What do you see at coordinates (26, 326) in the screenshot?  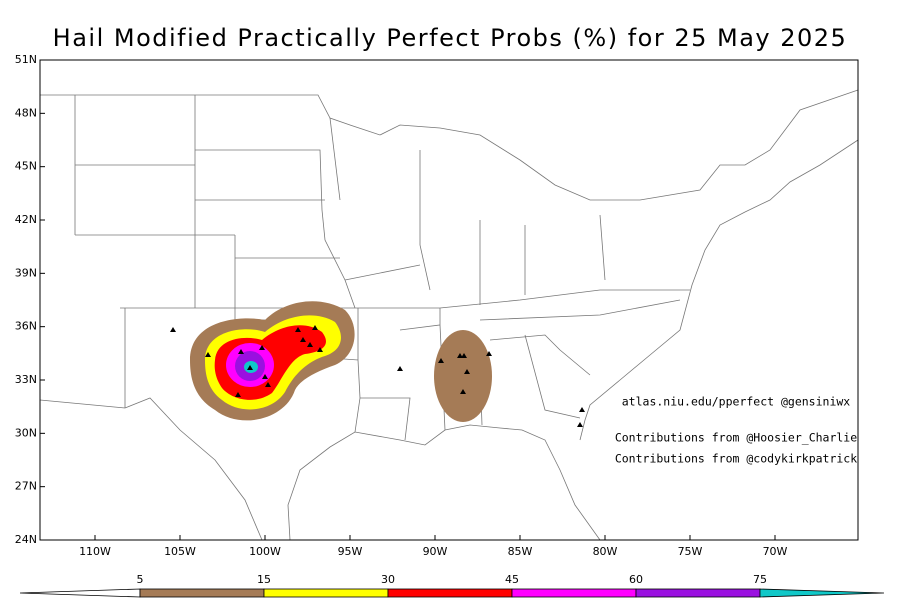 I see `lat-label: 36N` at bounding box center [26, 326].